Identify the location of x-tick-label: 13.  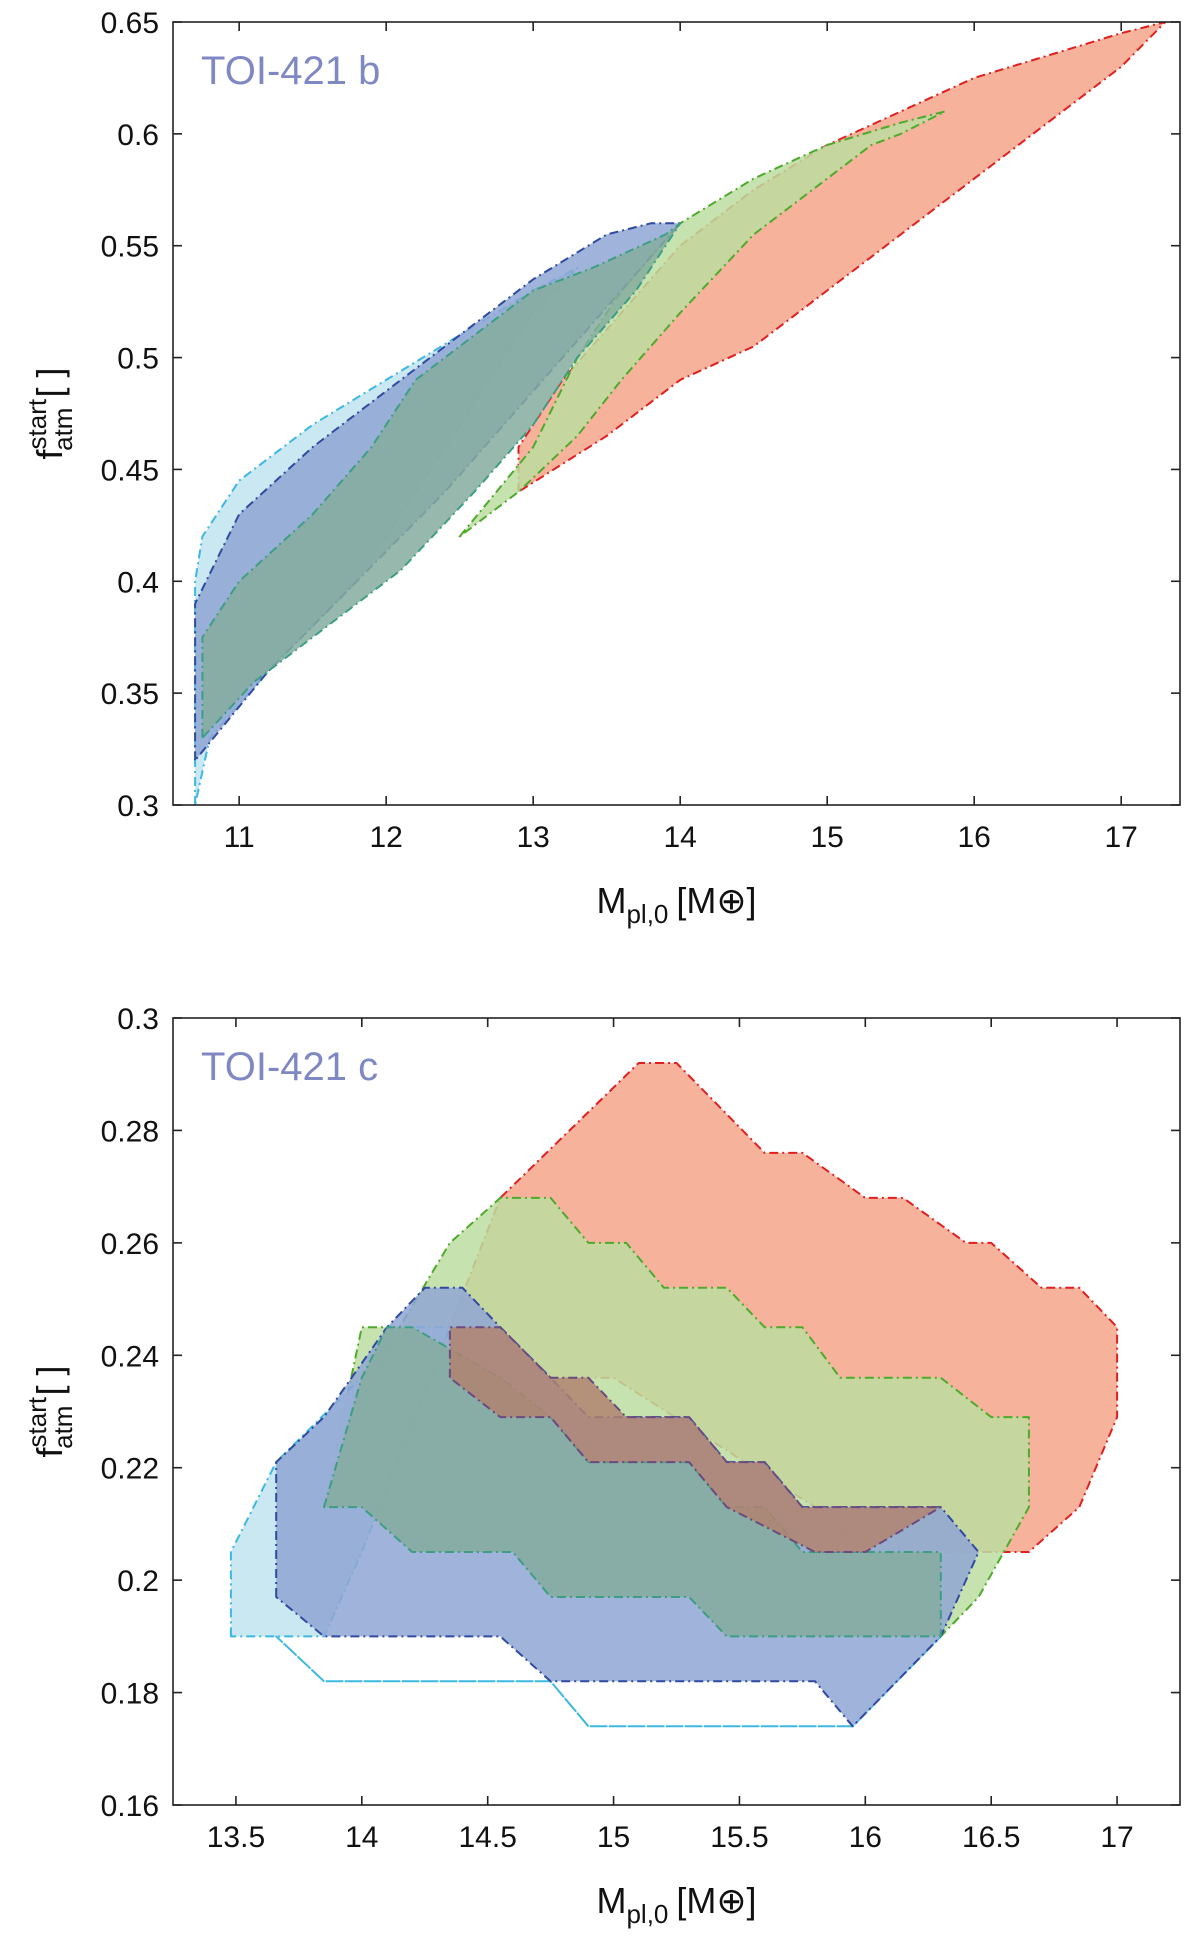
(532, 837).